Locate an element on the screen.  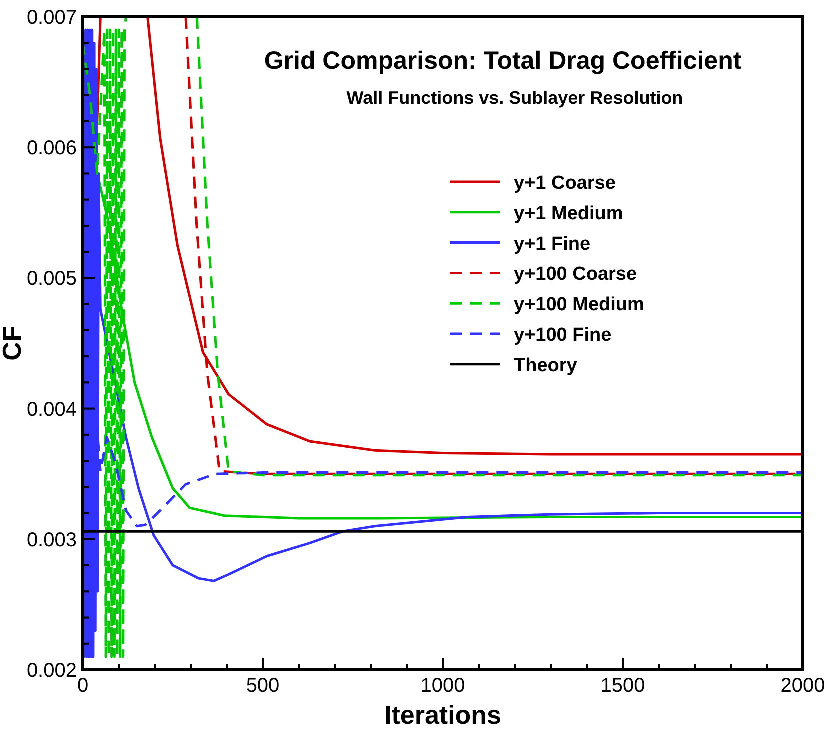
legend-label: y+100 Medium is located at coordinates (579, 305).